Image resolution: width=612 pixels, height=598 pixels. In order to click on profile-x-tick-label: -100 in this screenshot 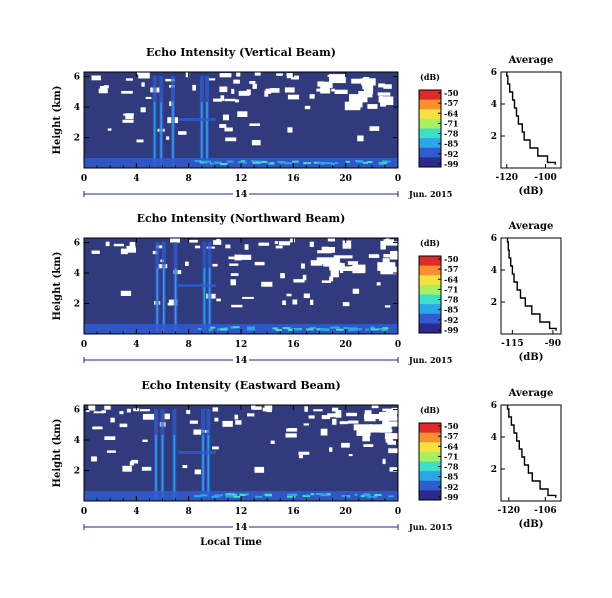, I will do `click(545, 178)`.